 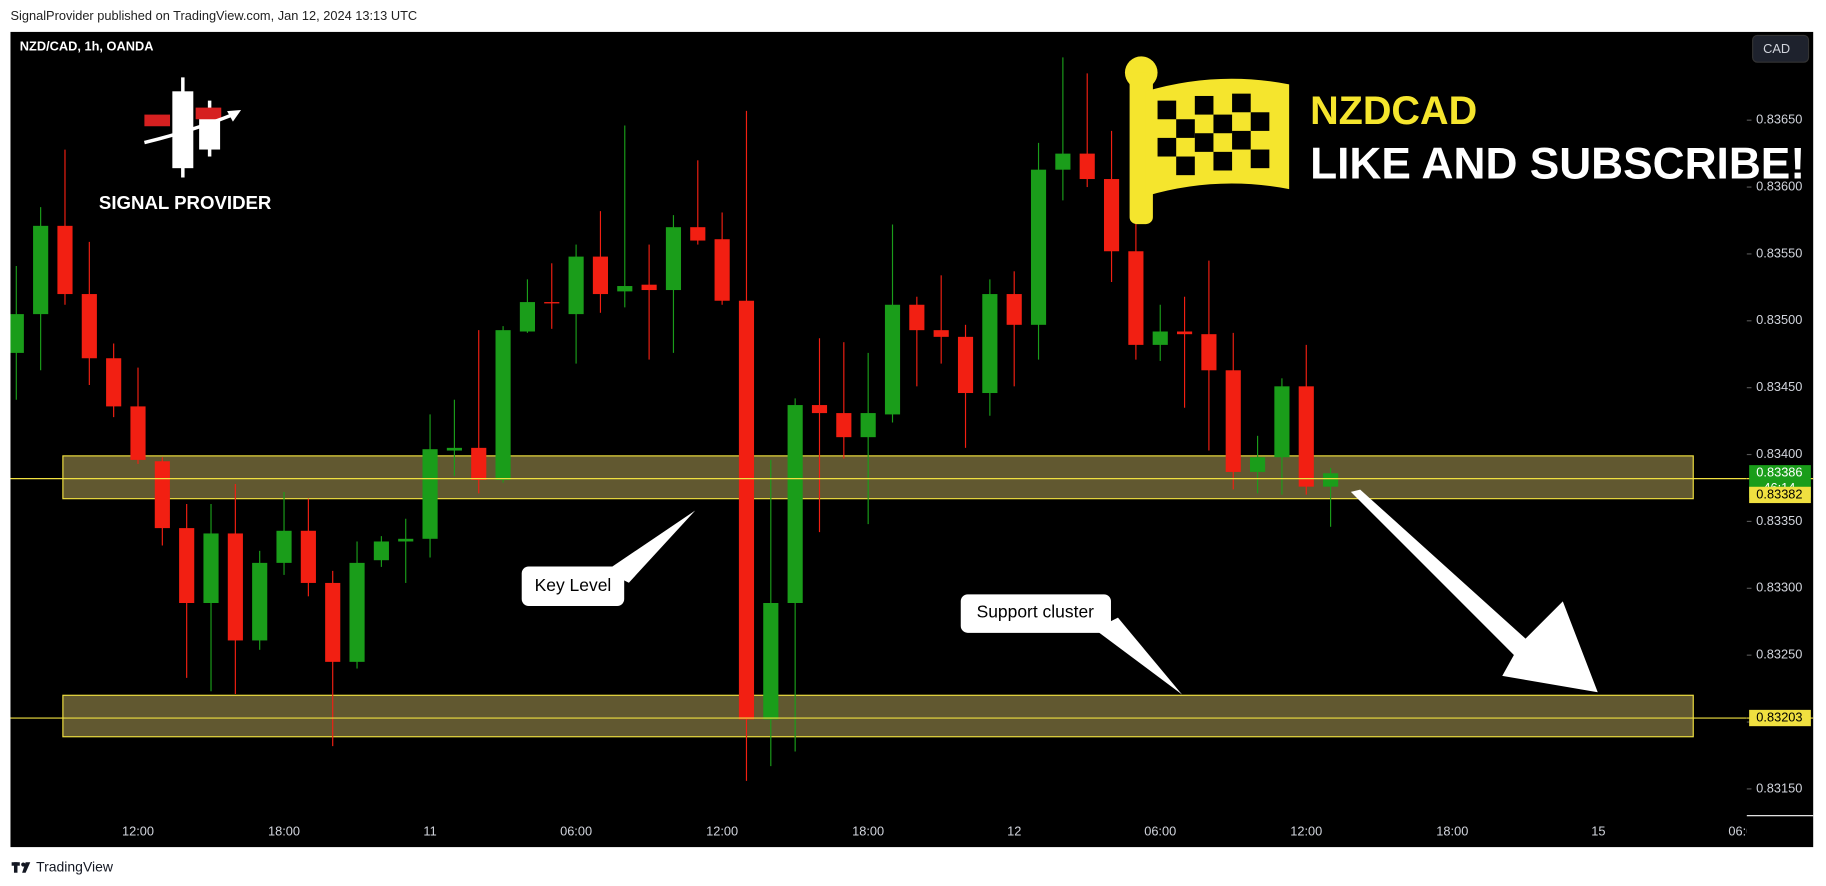 What do you see at coordinates (185, 202) in the screenshot?
I see `logo-text: SIGNAL PROVIDER` at bounding box center [185, 202].